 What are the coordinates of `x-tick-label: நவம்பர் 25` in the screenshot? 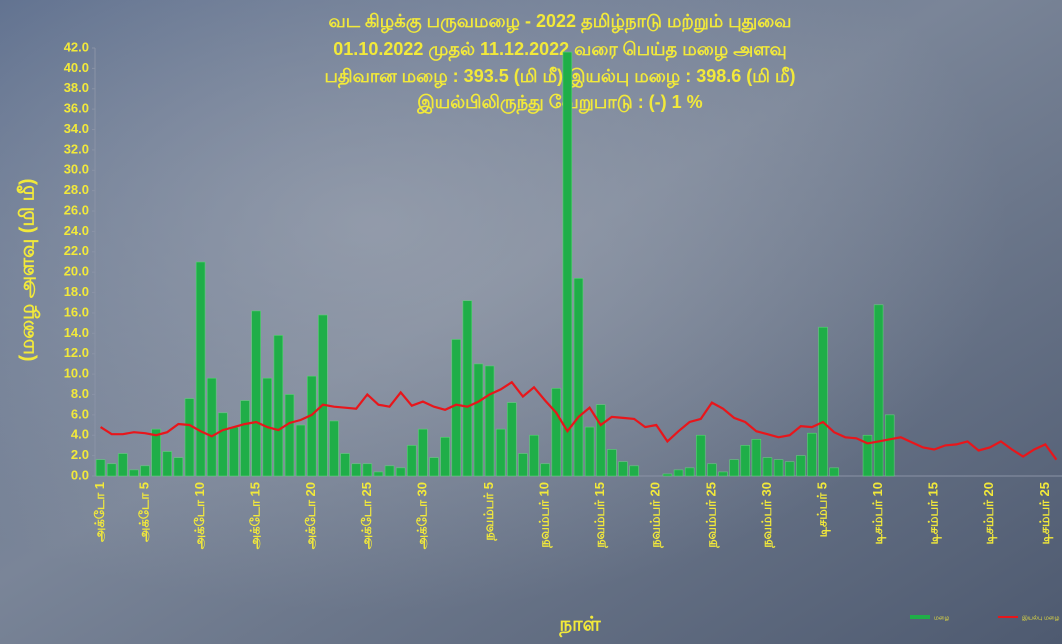 It's located at (711, 515).